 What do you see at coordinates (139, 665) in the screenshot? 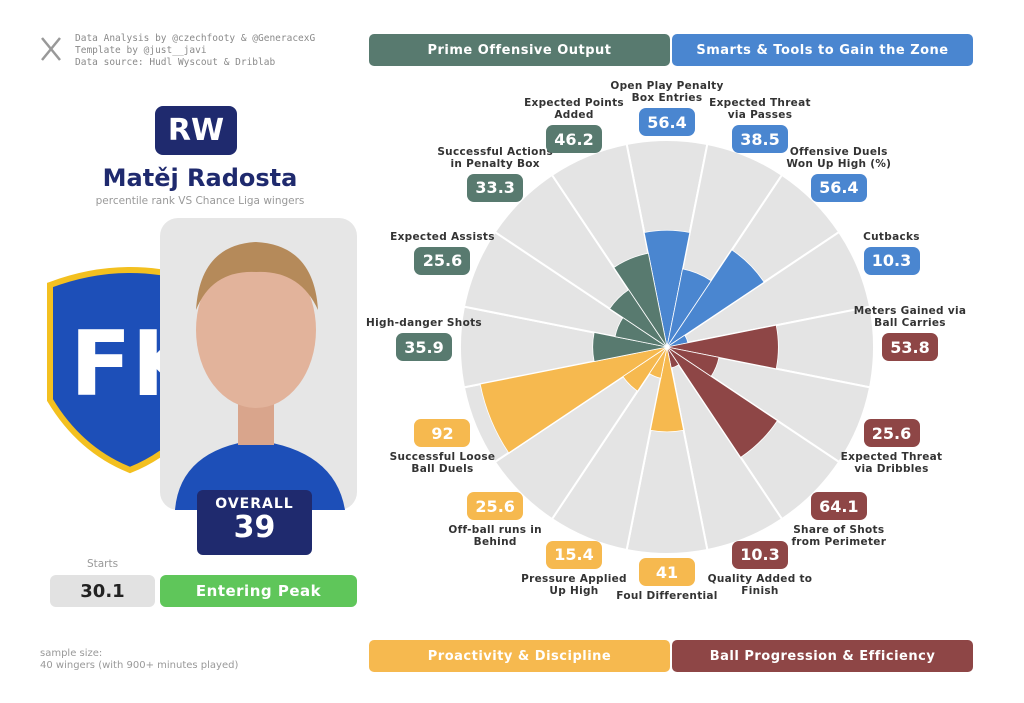
I see `sample-line: 40 wingers (with 900+ minutes played)` at bounding box center [139, 665].